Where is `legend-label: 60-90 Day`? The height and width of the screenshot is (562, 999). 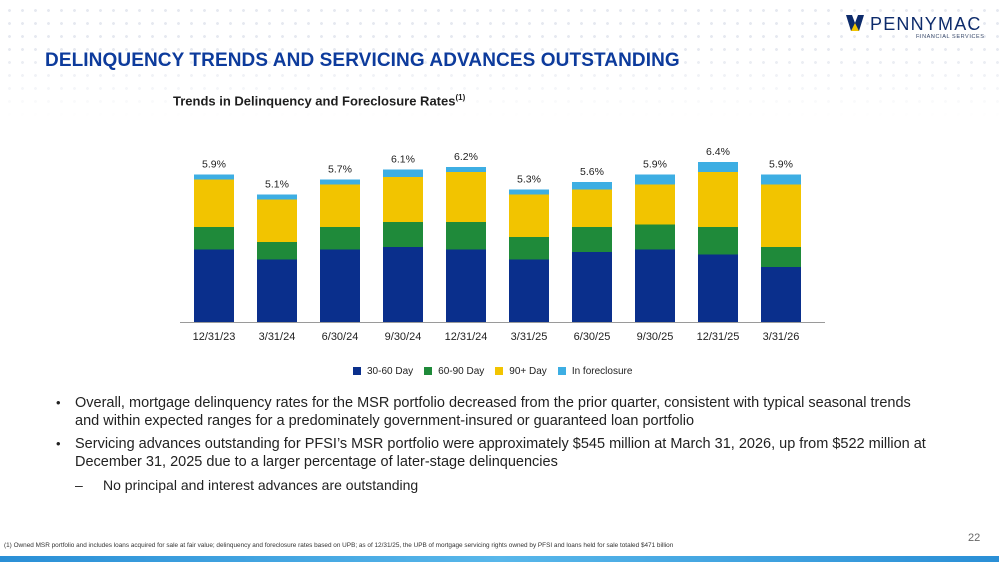
legend-label: 60-90 Day is located at coordinates (461, 371).